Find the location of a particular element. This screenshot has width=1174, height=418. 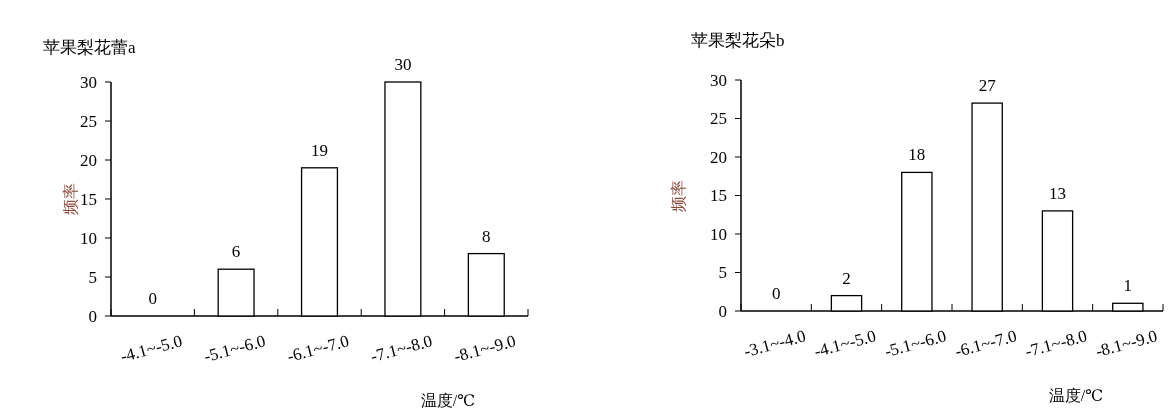

data-label: 2 is located at coordinates (846, 278).